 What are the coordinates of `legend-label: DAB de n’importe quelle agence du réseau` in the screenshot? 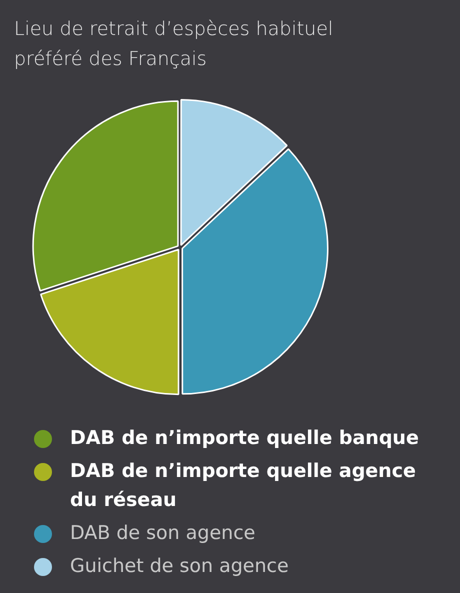 It's located at (243, 486).